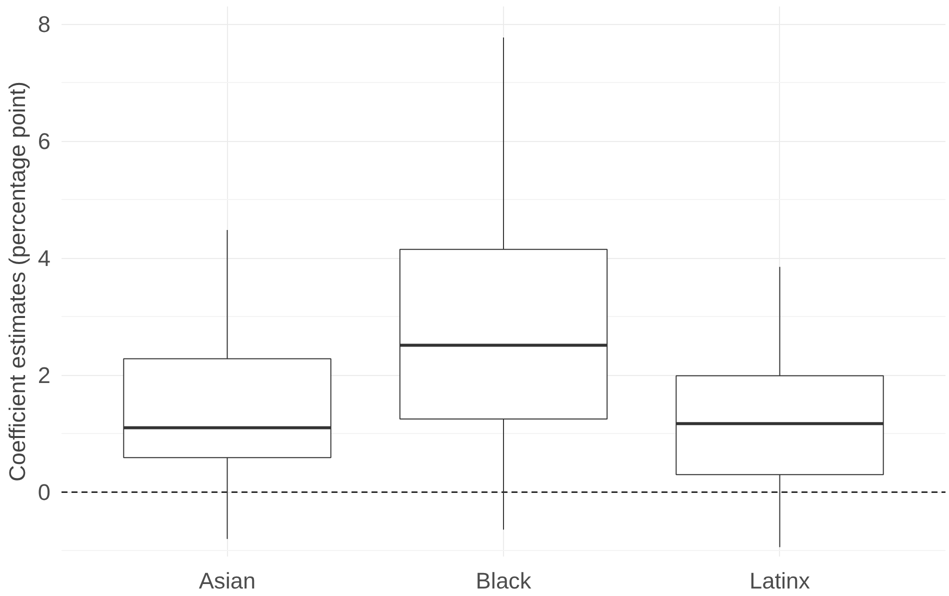 This screenshot has width=949, height=596. What do you see at coordinates (780, 581) in the screenshot?
I see `x-tick-label: Latinx` at bounding box center [780, 581].